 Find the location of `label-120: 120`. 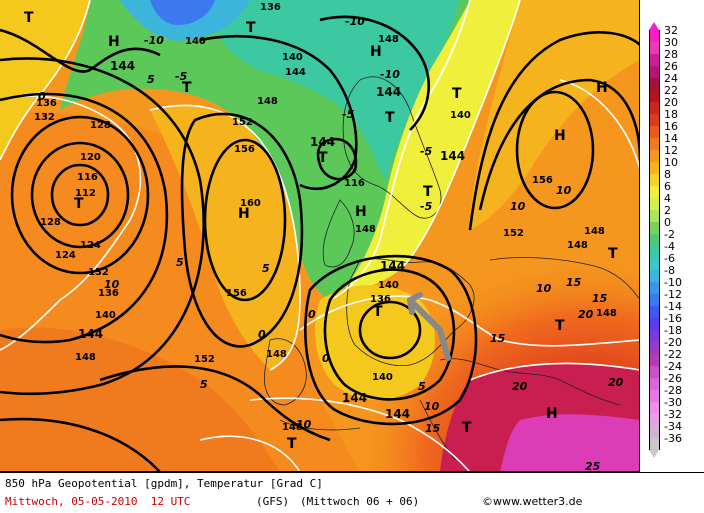

label-120: 120 is located at coordinates (90, 157).